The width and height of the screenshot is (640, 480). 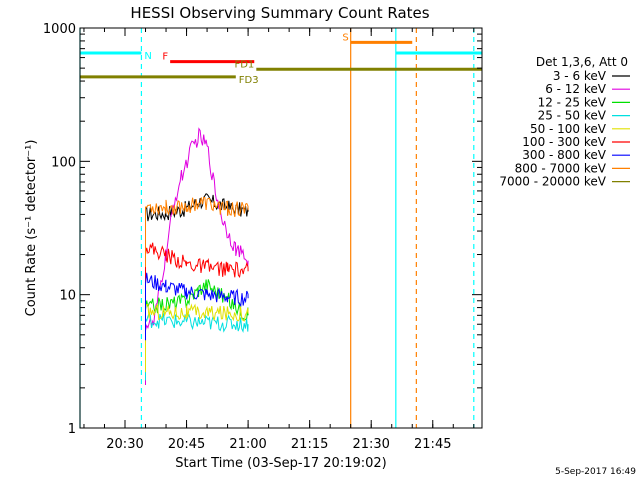 What do you see at coordinates (576, 89) in the screenshot?
I see `legend-label-1: 6 - 12 keV` at bounding box center [576, 89].